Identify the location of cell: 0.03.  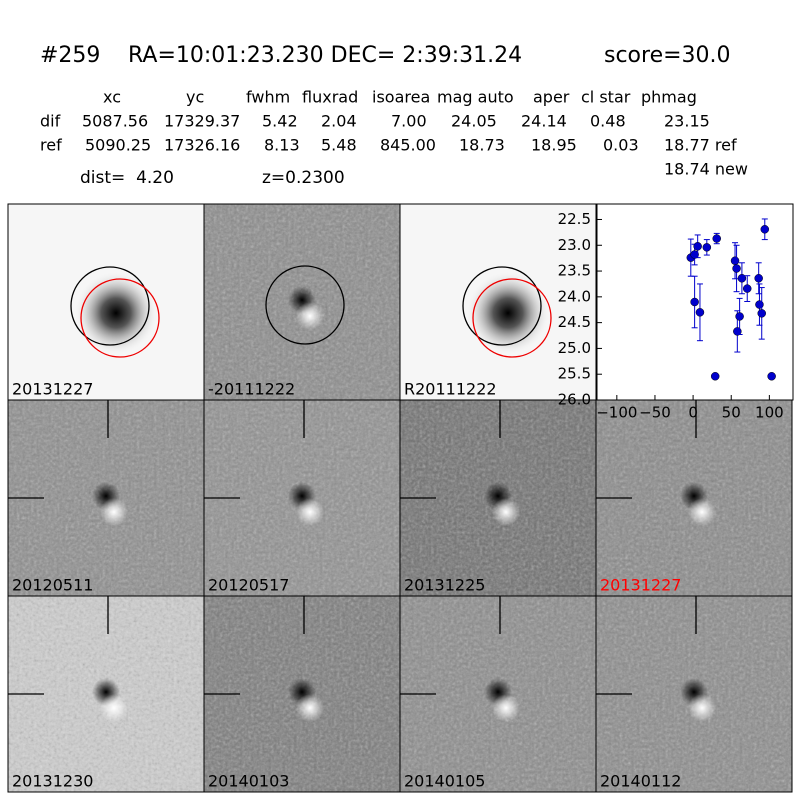
(621, 145).